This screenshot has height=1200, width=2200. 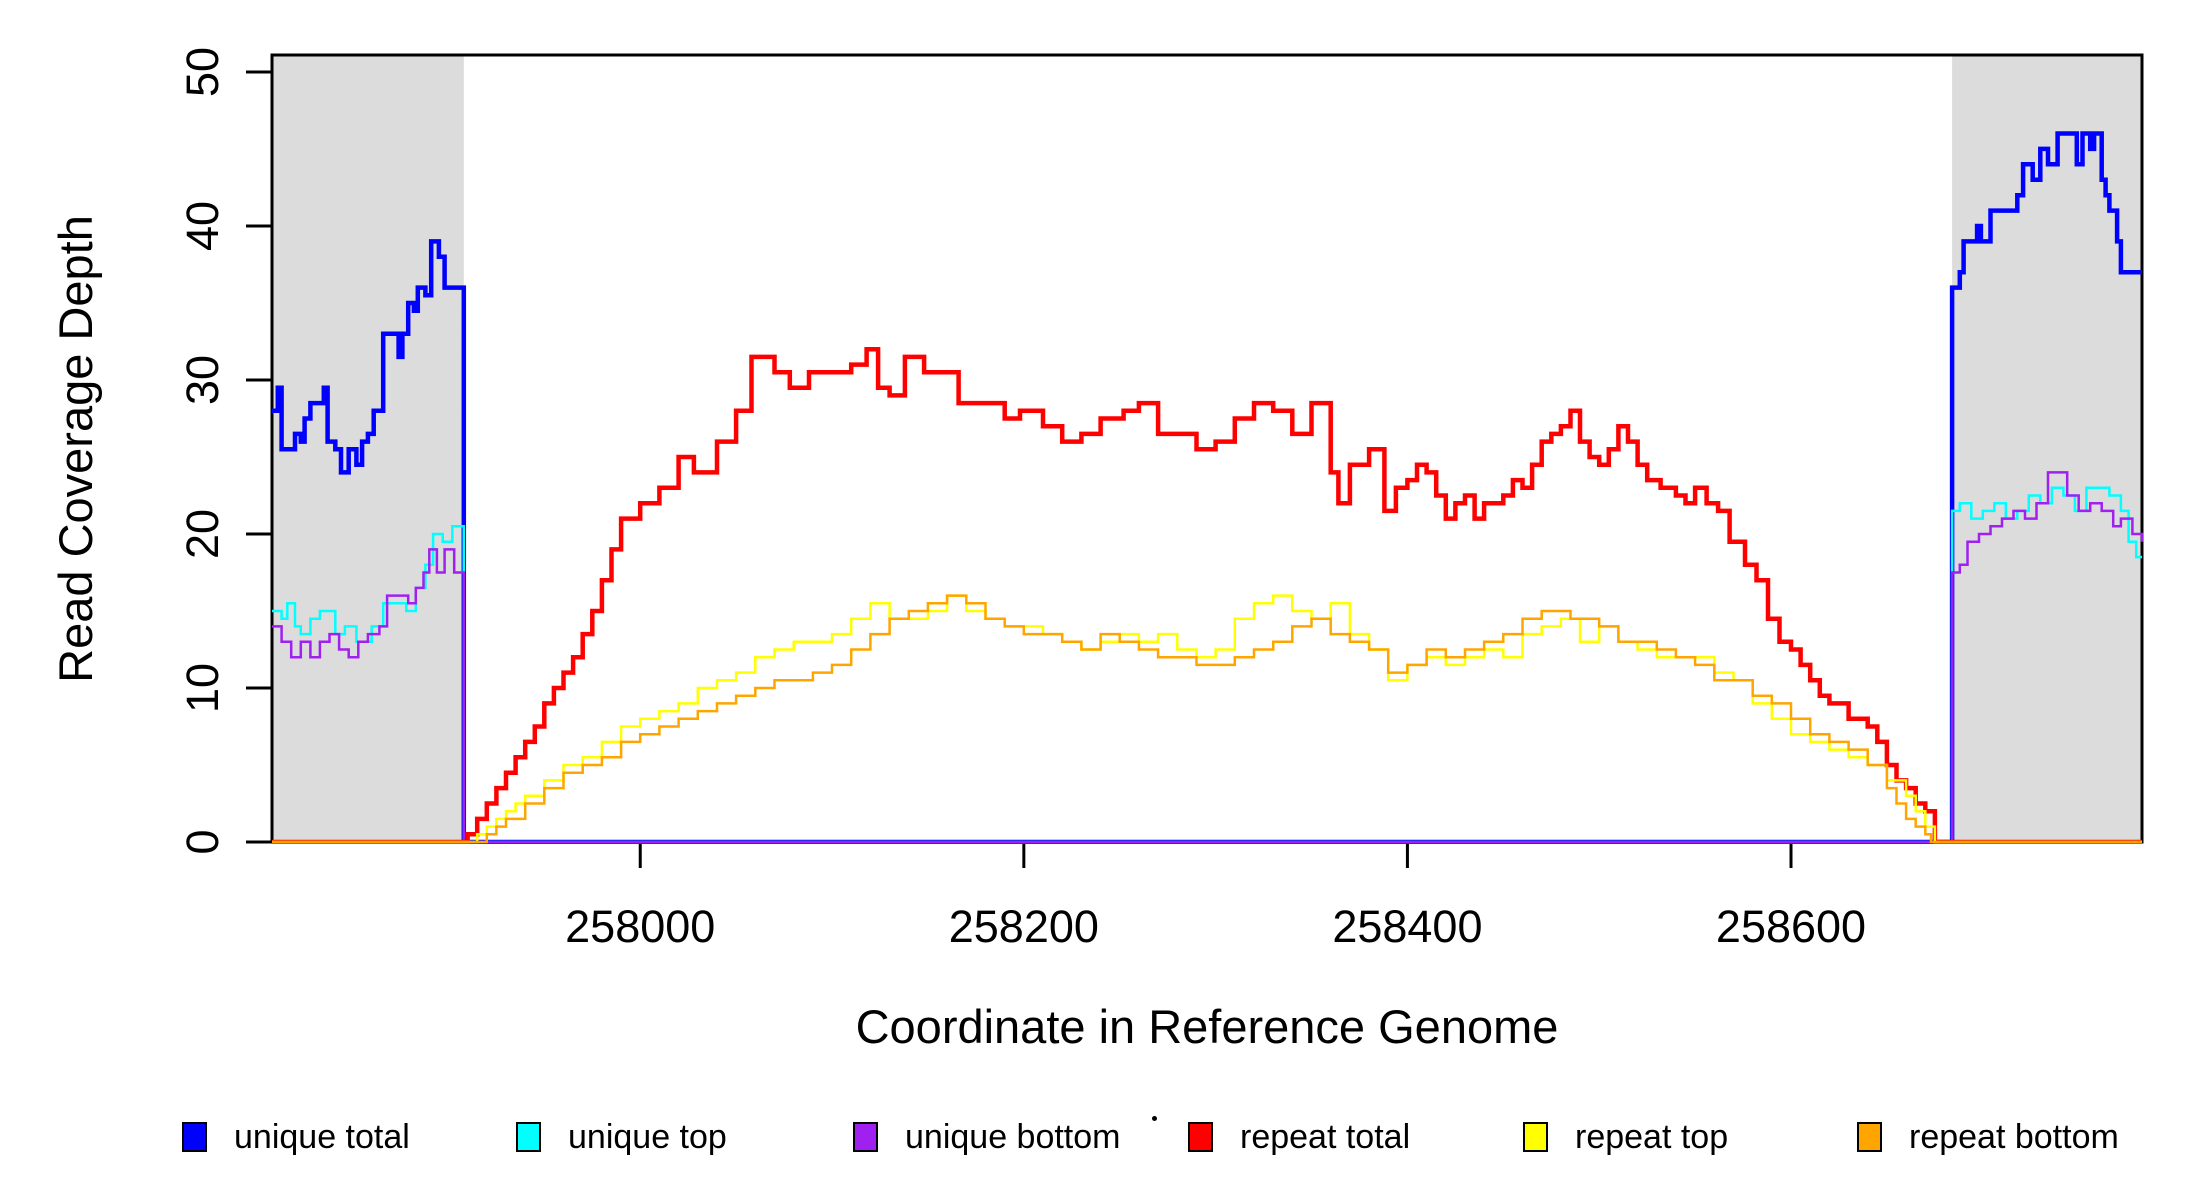 I want to click on y-tick-label: 10, so click(x=202, y=688).